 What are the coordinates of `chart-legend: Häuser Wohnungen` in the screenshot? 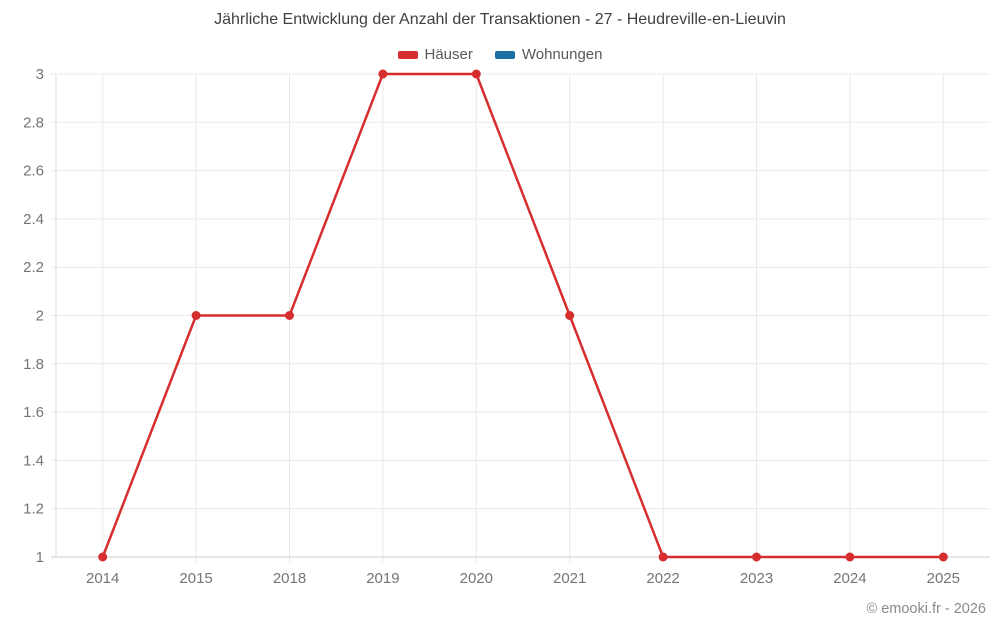 It's located at (500, 54).